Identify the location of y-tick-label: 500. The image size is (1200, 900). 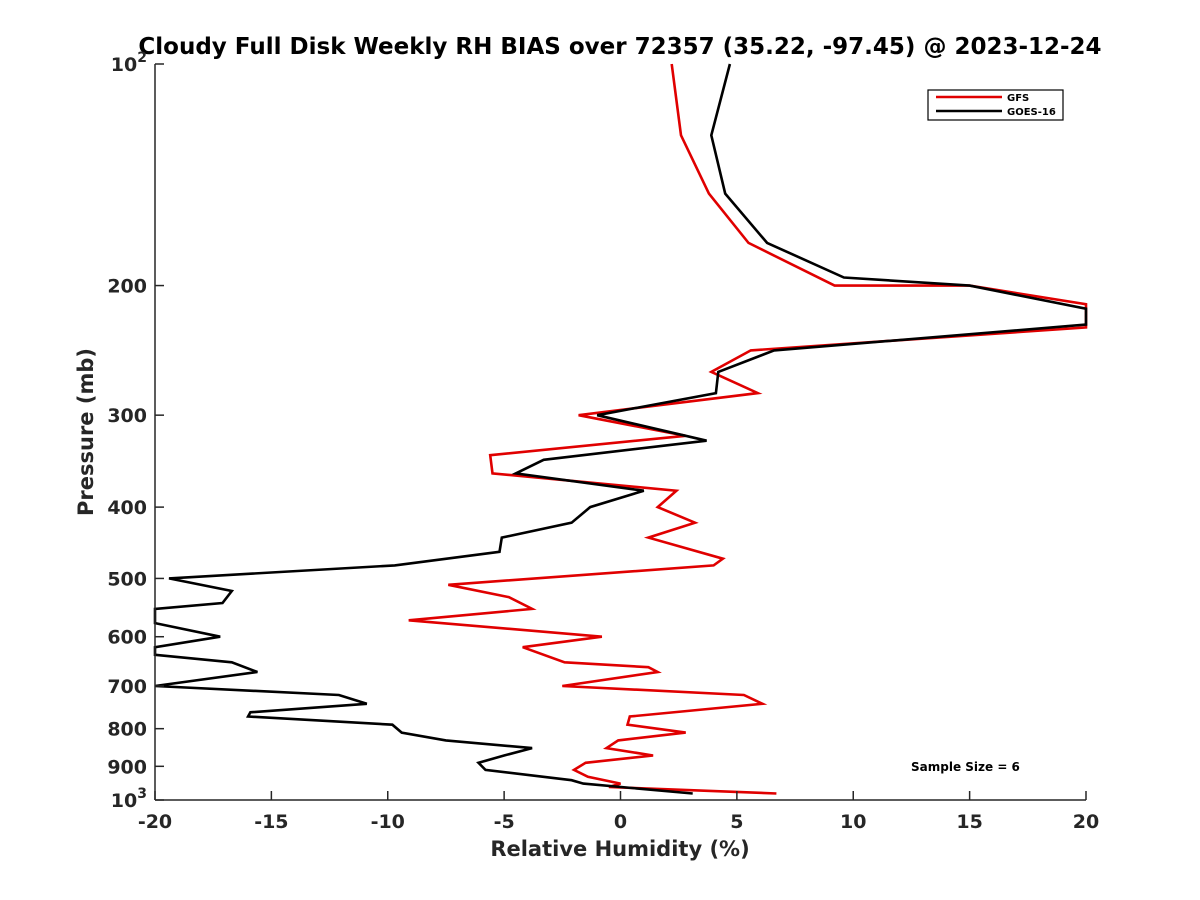
(127, 579).